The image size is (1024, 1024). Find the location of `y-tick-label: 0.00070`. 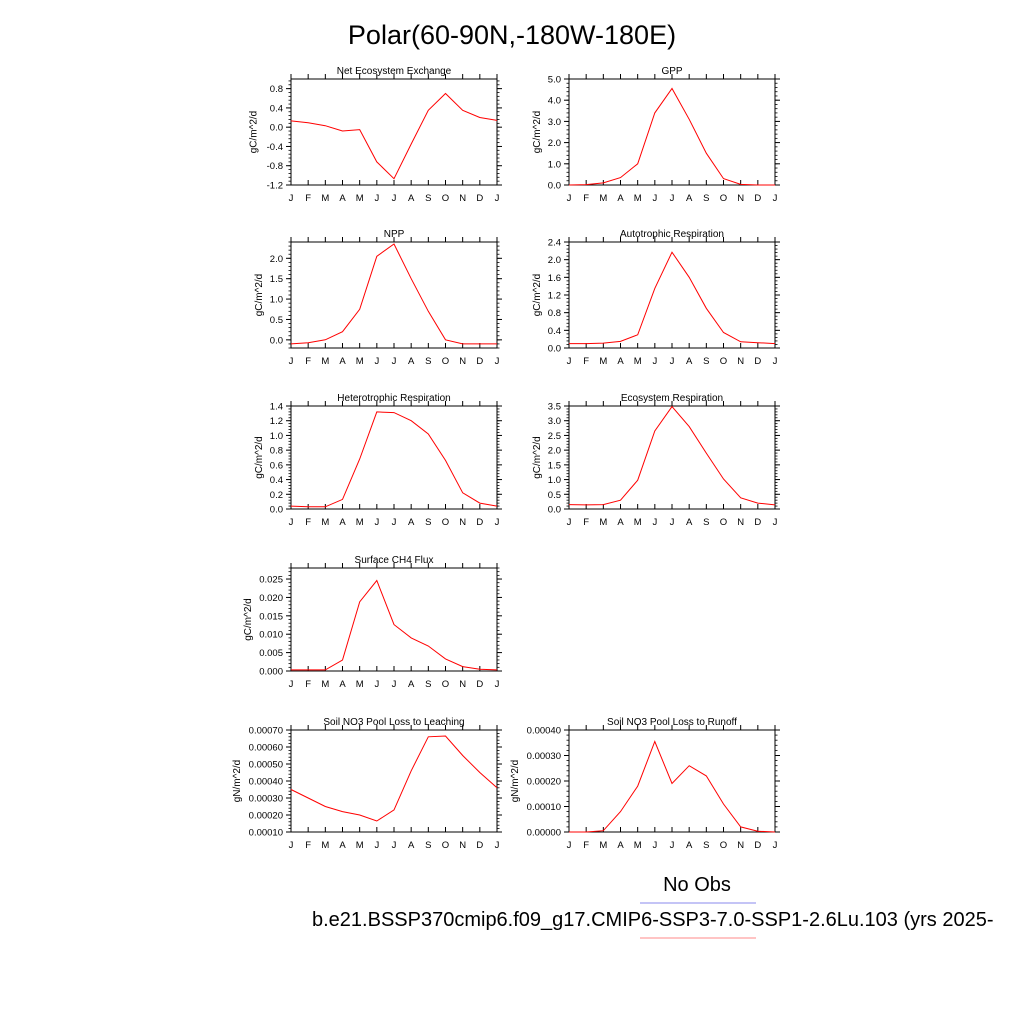

y-tick-label: 0.00070 is located at coordinates (266, 731).